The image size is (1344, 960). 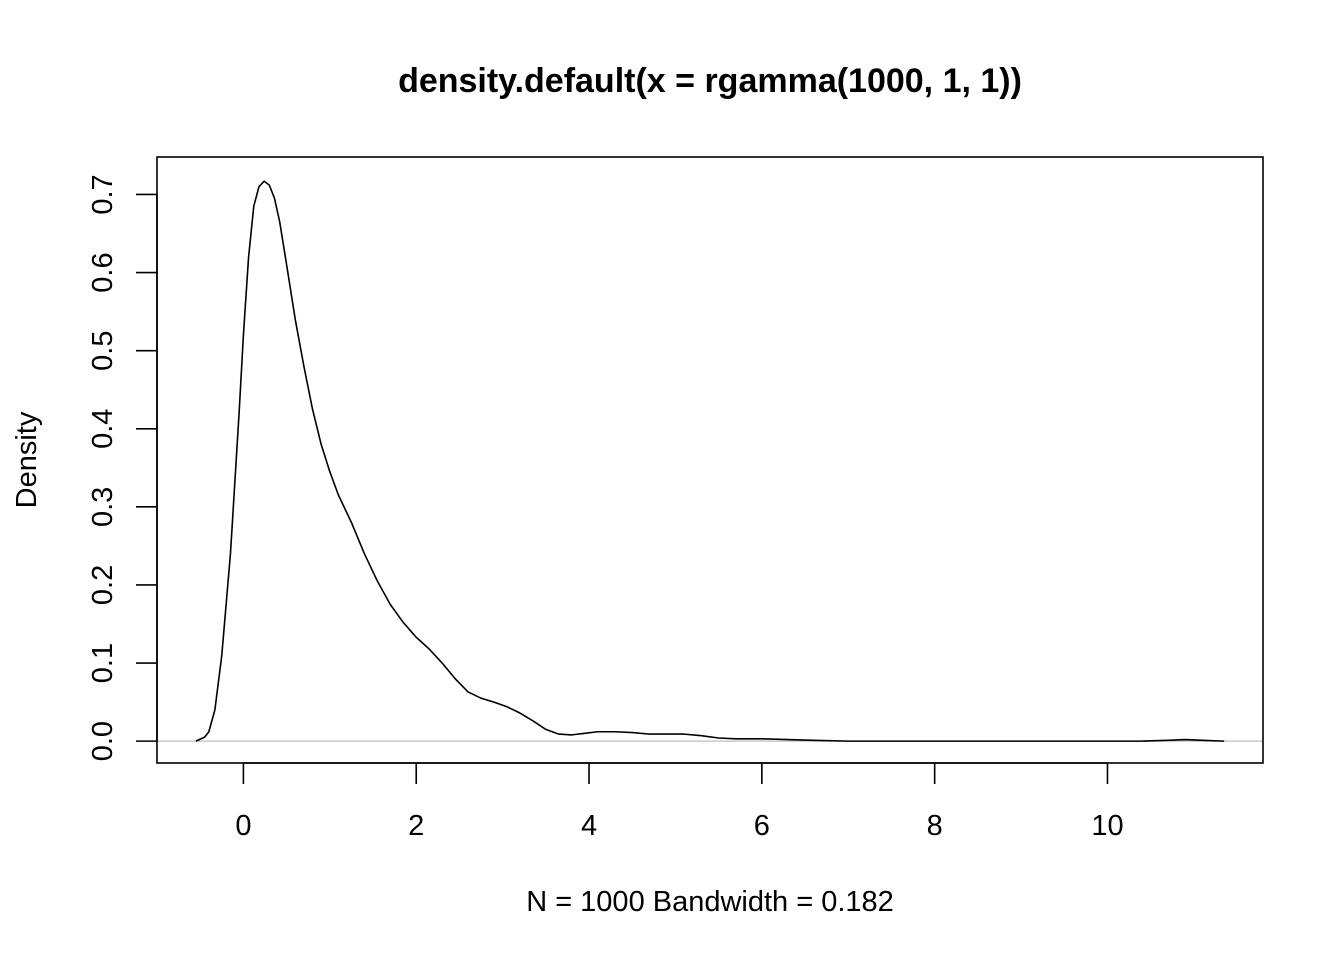 What do you see at coordinates (103, 585) in the screenshot?
I see `y-tick-label: 0.2` at bounding box center [103, 585].